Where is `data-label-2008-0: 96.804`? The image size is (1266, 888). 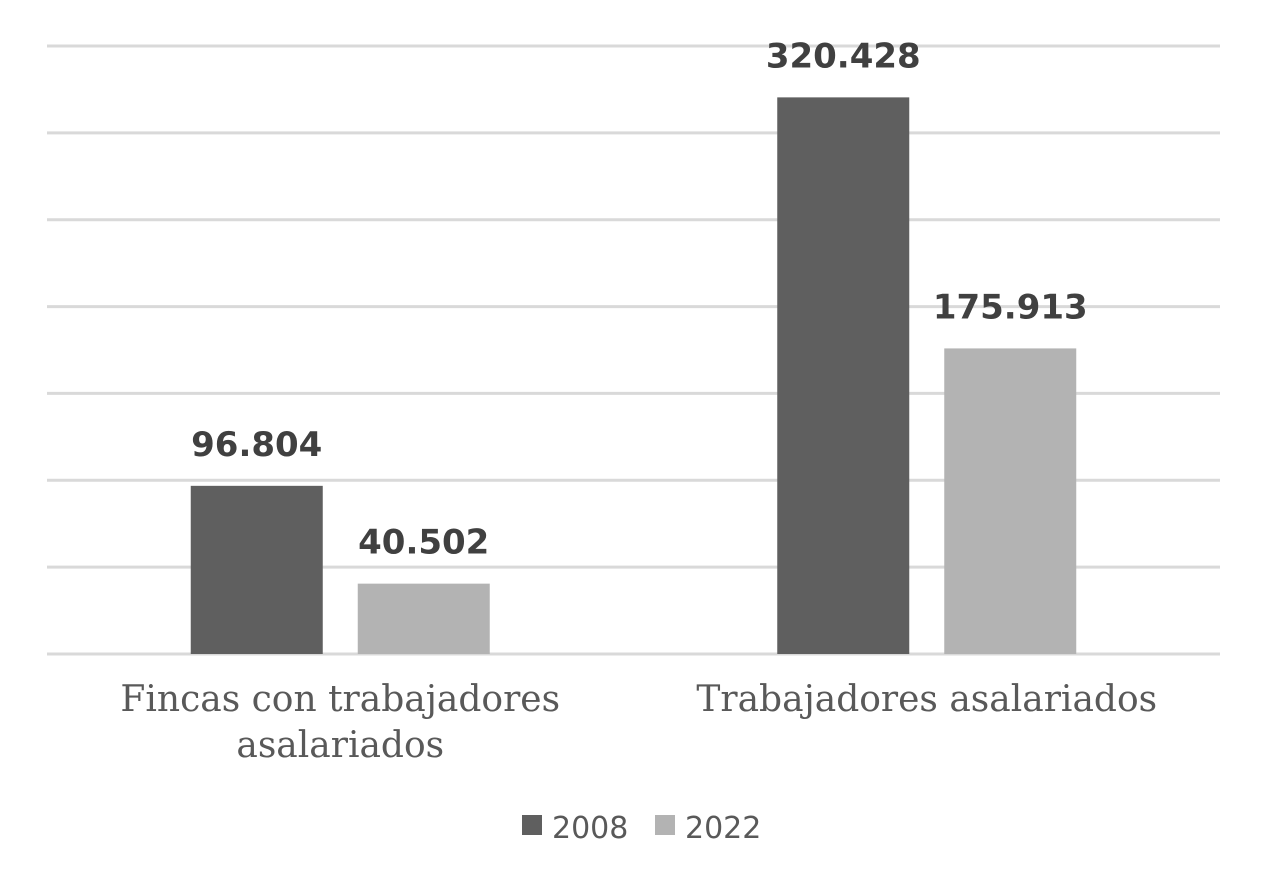
data-label-2008-0: 96.804 is located at coordinates (256, 445).